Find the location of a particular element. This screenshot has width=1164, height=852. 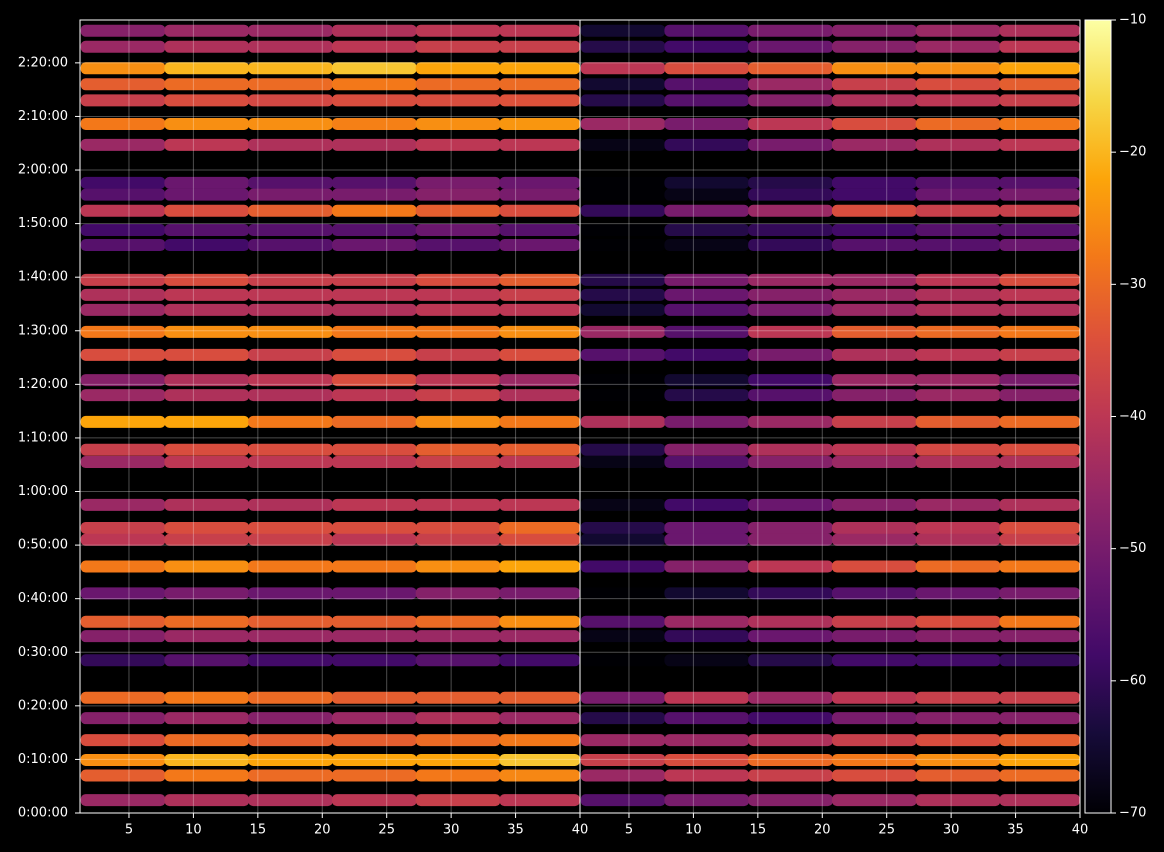

y-tick-label: 2:10:00 is located at coordinates (43, 116).